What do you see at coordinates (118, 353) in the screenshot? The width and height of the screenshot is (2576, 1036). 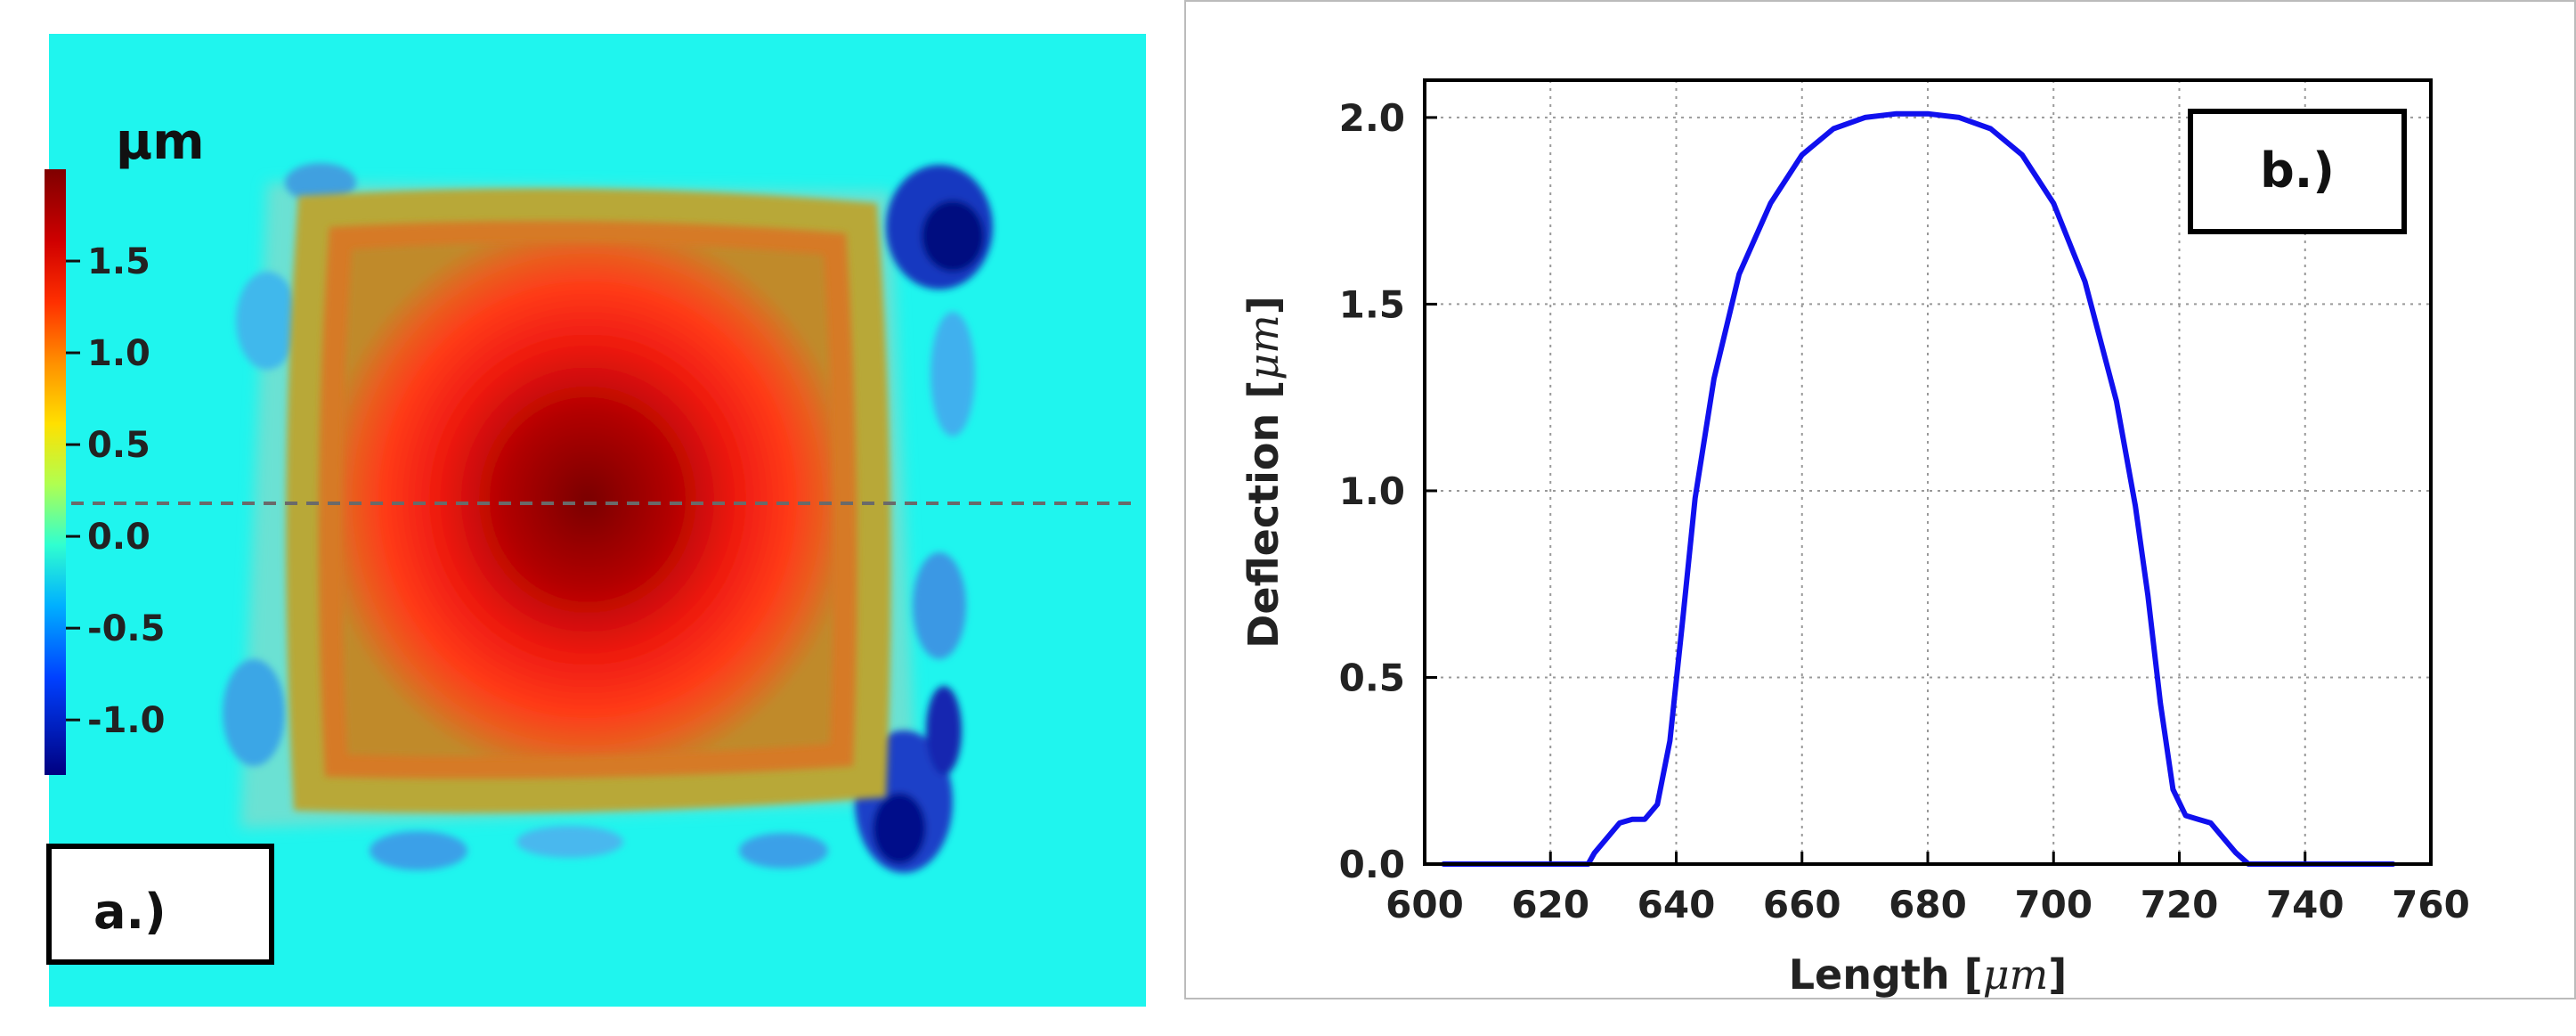 I see `colorbar-tick-label: 1.0` at bounding box center [118, 353].